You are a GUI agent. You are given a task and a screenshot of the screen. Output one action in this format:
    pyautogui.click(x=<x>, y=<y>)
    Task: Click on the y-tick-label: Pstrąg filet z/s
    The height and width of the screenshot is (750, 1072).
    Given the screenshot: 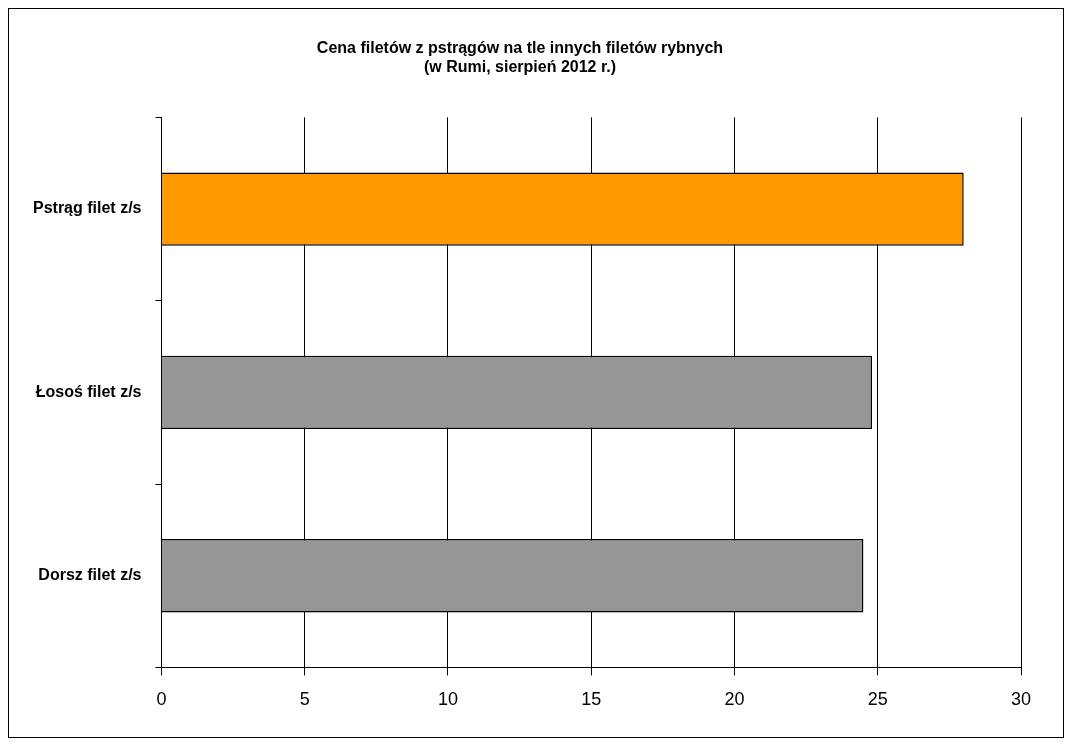 What is the action you would take?
    pyautogui.click(x=87, y=208)
    